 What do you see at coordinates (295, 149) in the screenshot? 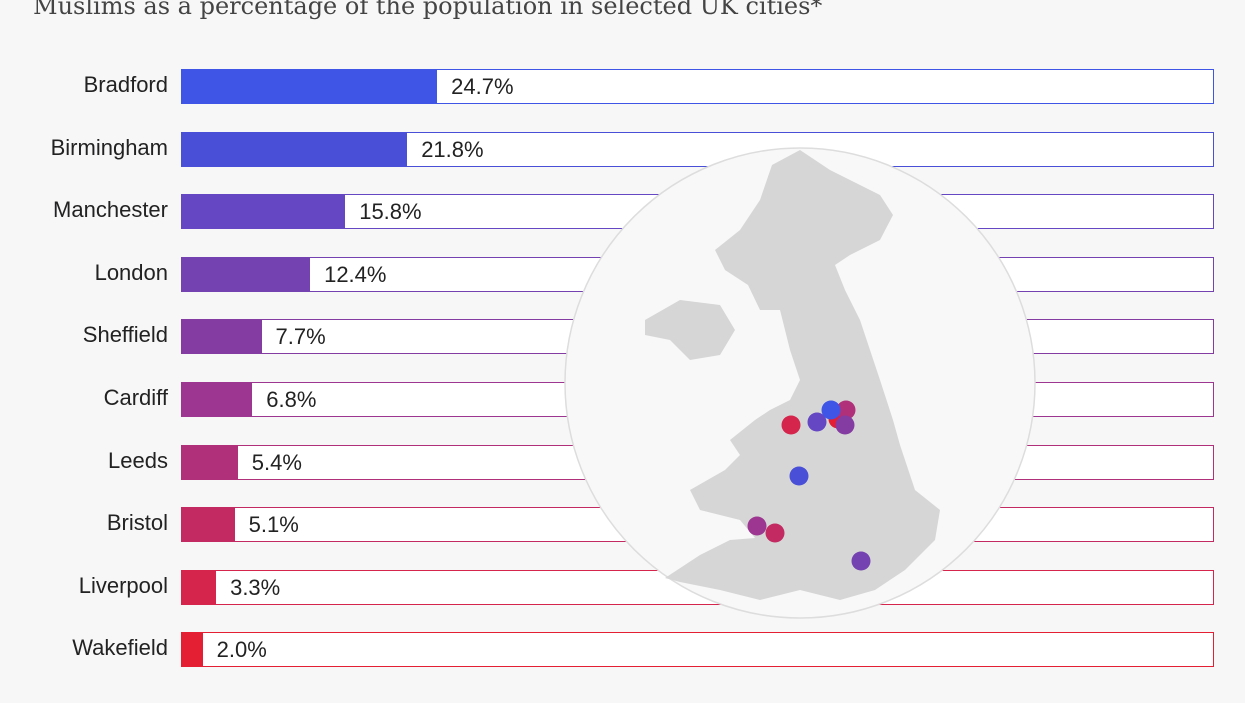
I see `bar-birmingham` at bounding box center [295, 149].